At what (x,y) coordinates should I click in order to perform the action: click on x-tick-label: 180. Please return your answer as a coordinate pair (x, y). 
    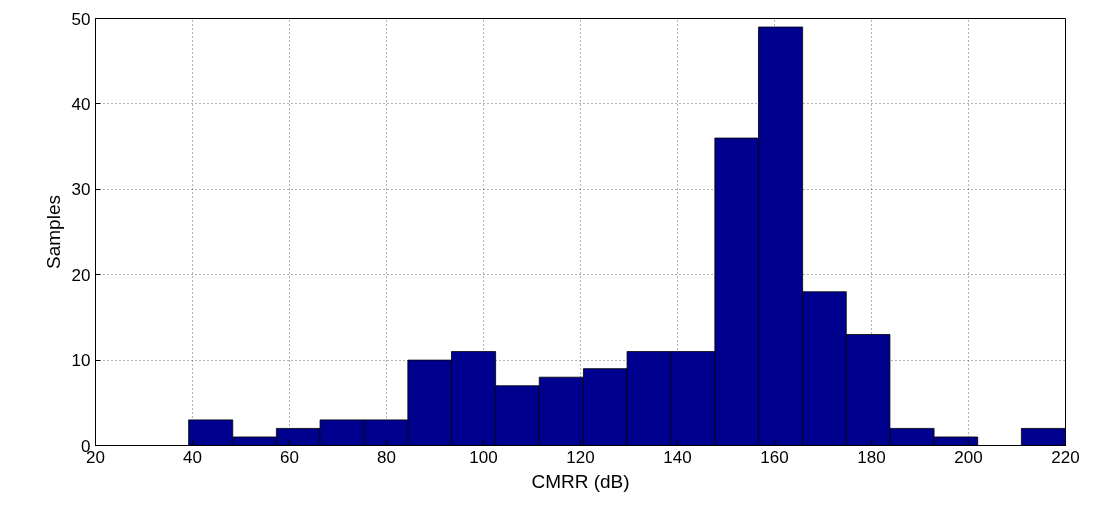
    Looking at the image, I should click on (871, 457).